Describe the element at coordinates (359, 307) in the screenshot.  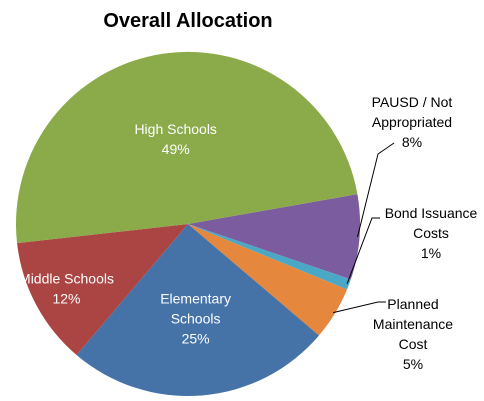
I see `leader-line-planned-maintenance-cost` at that location.